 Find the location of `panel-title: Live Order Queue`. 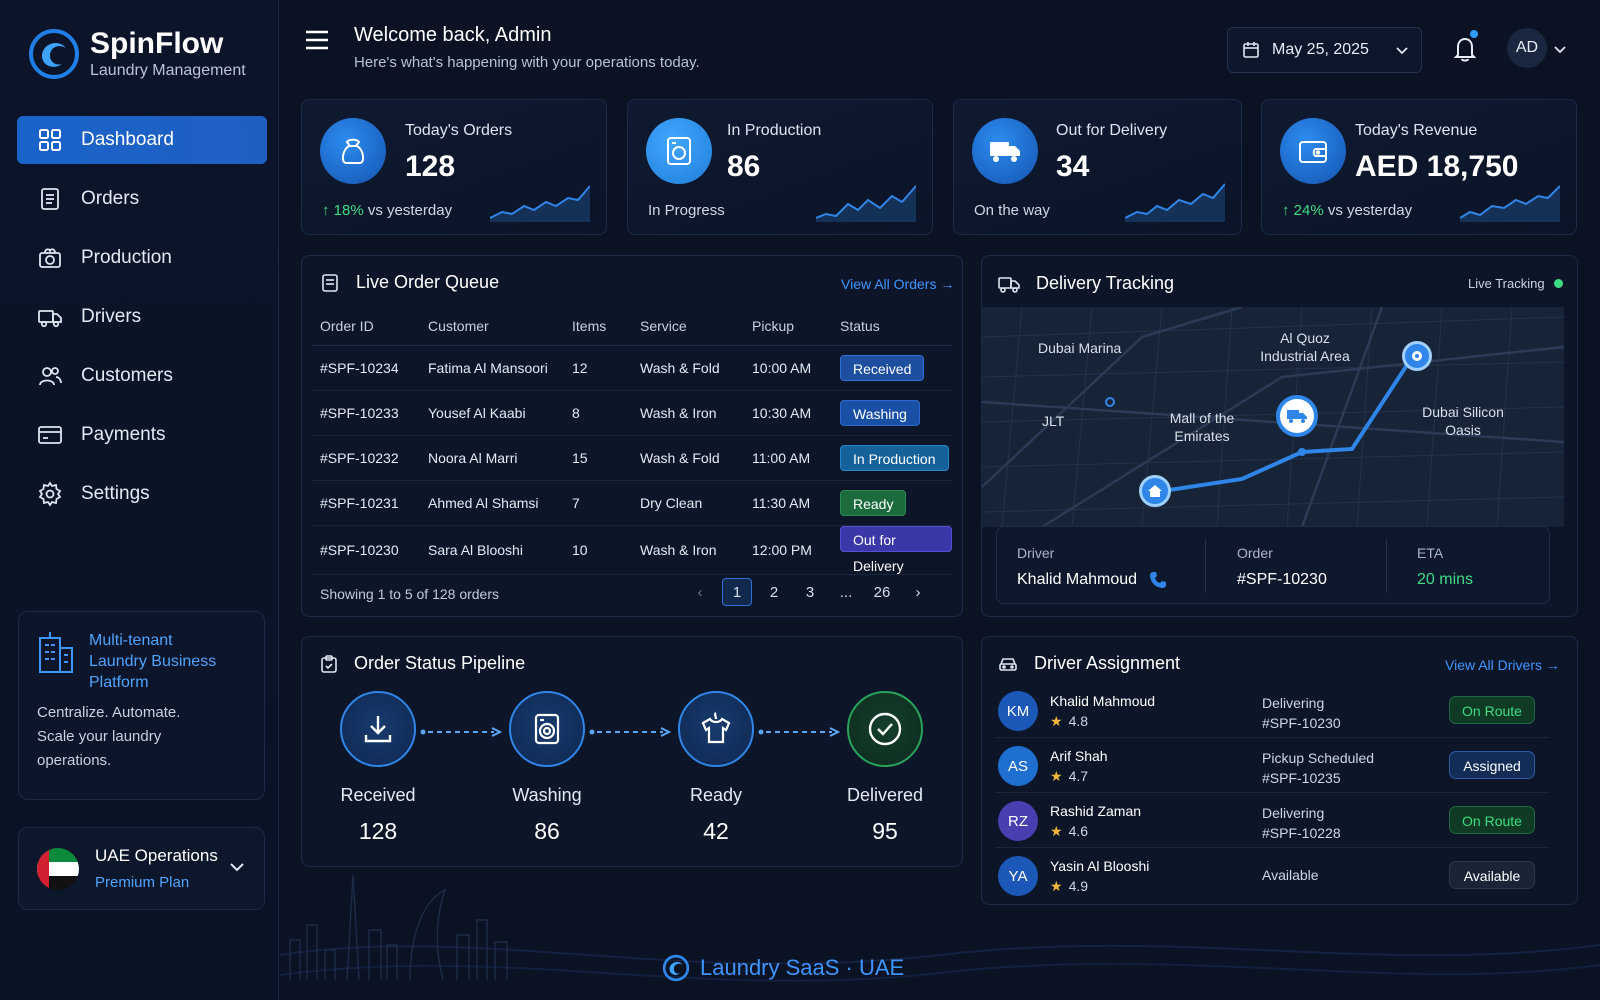

panel-title: Live Order Queue is located at coordinates (428, 282).